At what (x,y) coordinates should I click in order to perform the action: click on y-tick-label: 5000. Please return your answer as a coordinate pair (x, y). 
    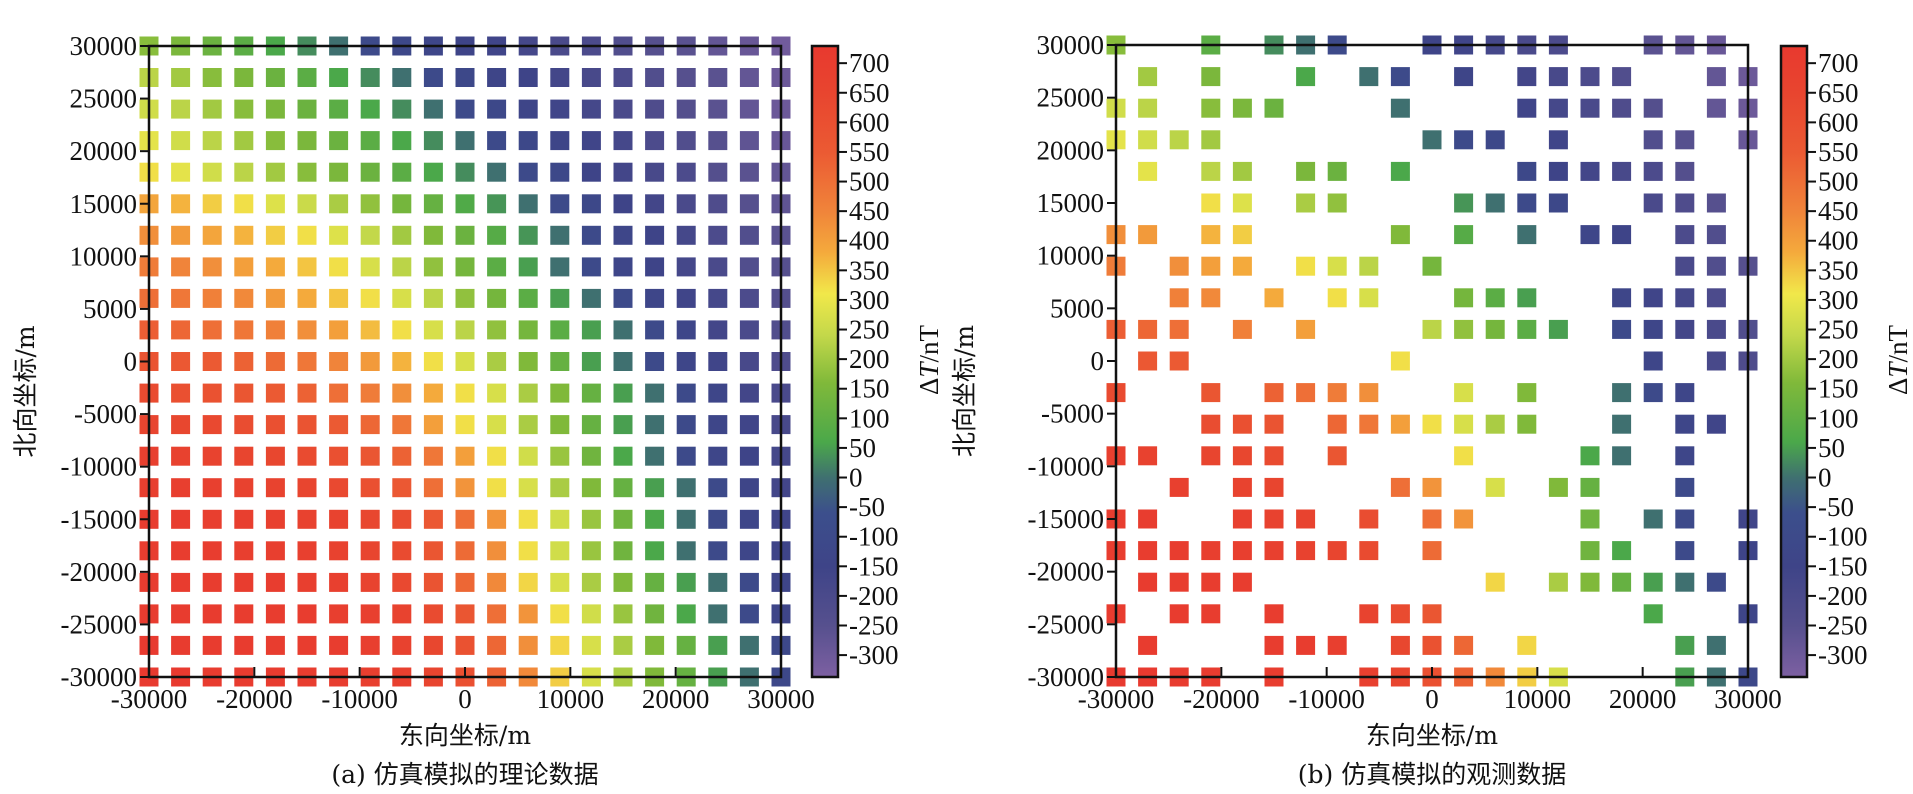
    Looking at the image, I should click on (1077, 308).